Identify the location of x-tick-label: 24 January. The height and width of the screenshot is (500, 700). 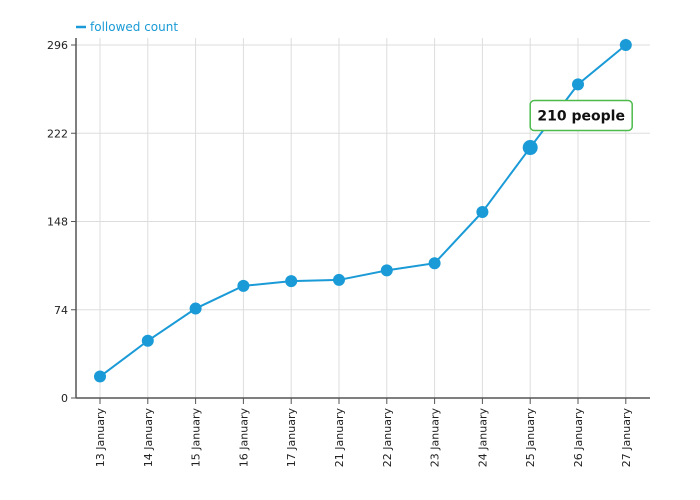
(482, 438).